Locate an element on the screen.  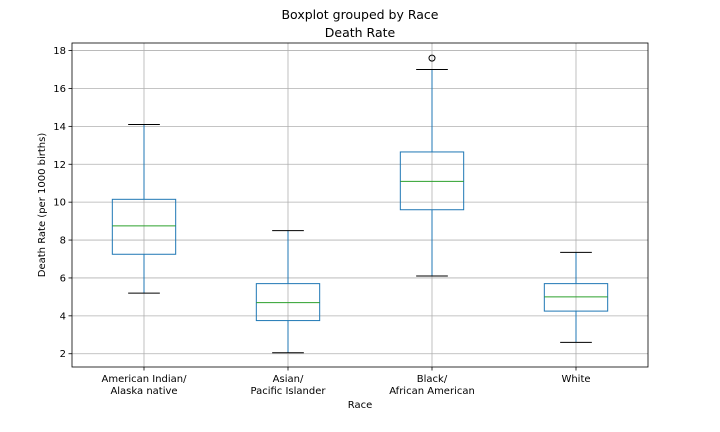
x-tick-label: White is located at coordinates (575, 379).